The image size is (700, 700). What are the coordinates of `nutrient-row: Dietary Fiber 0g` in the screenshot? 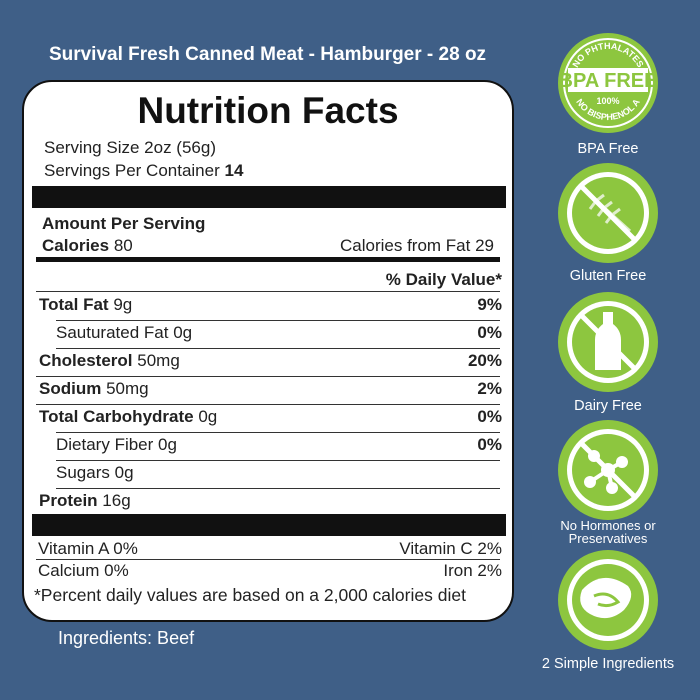 It's located at (116, 445).